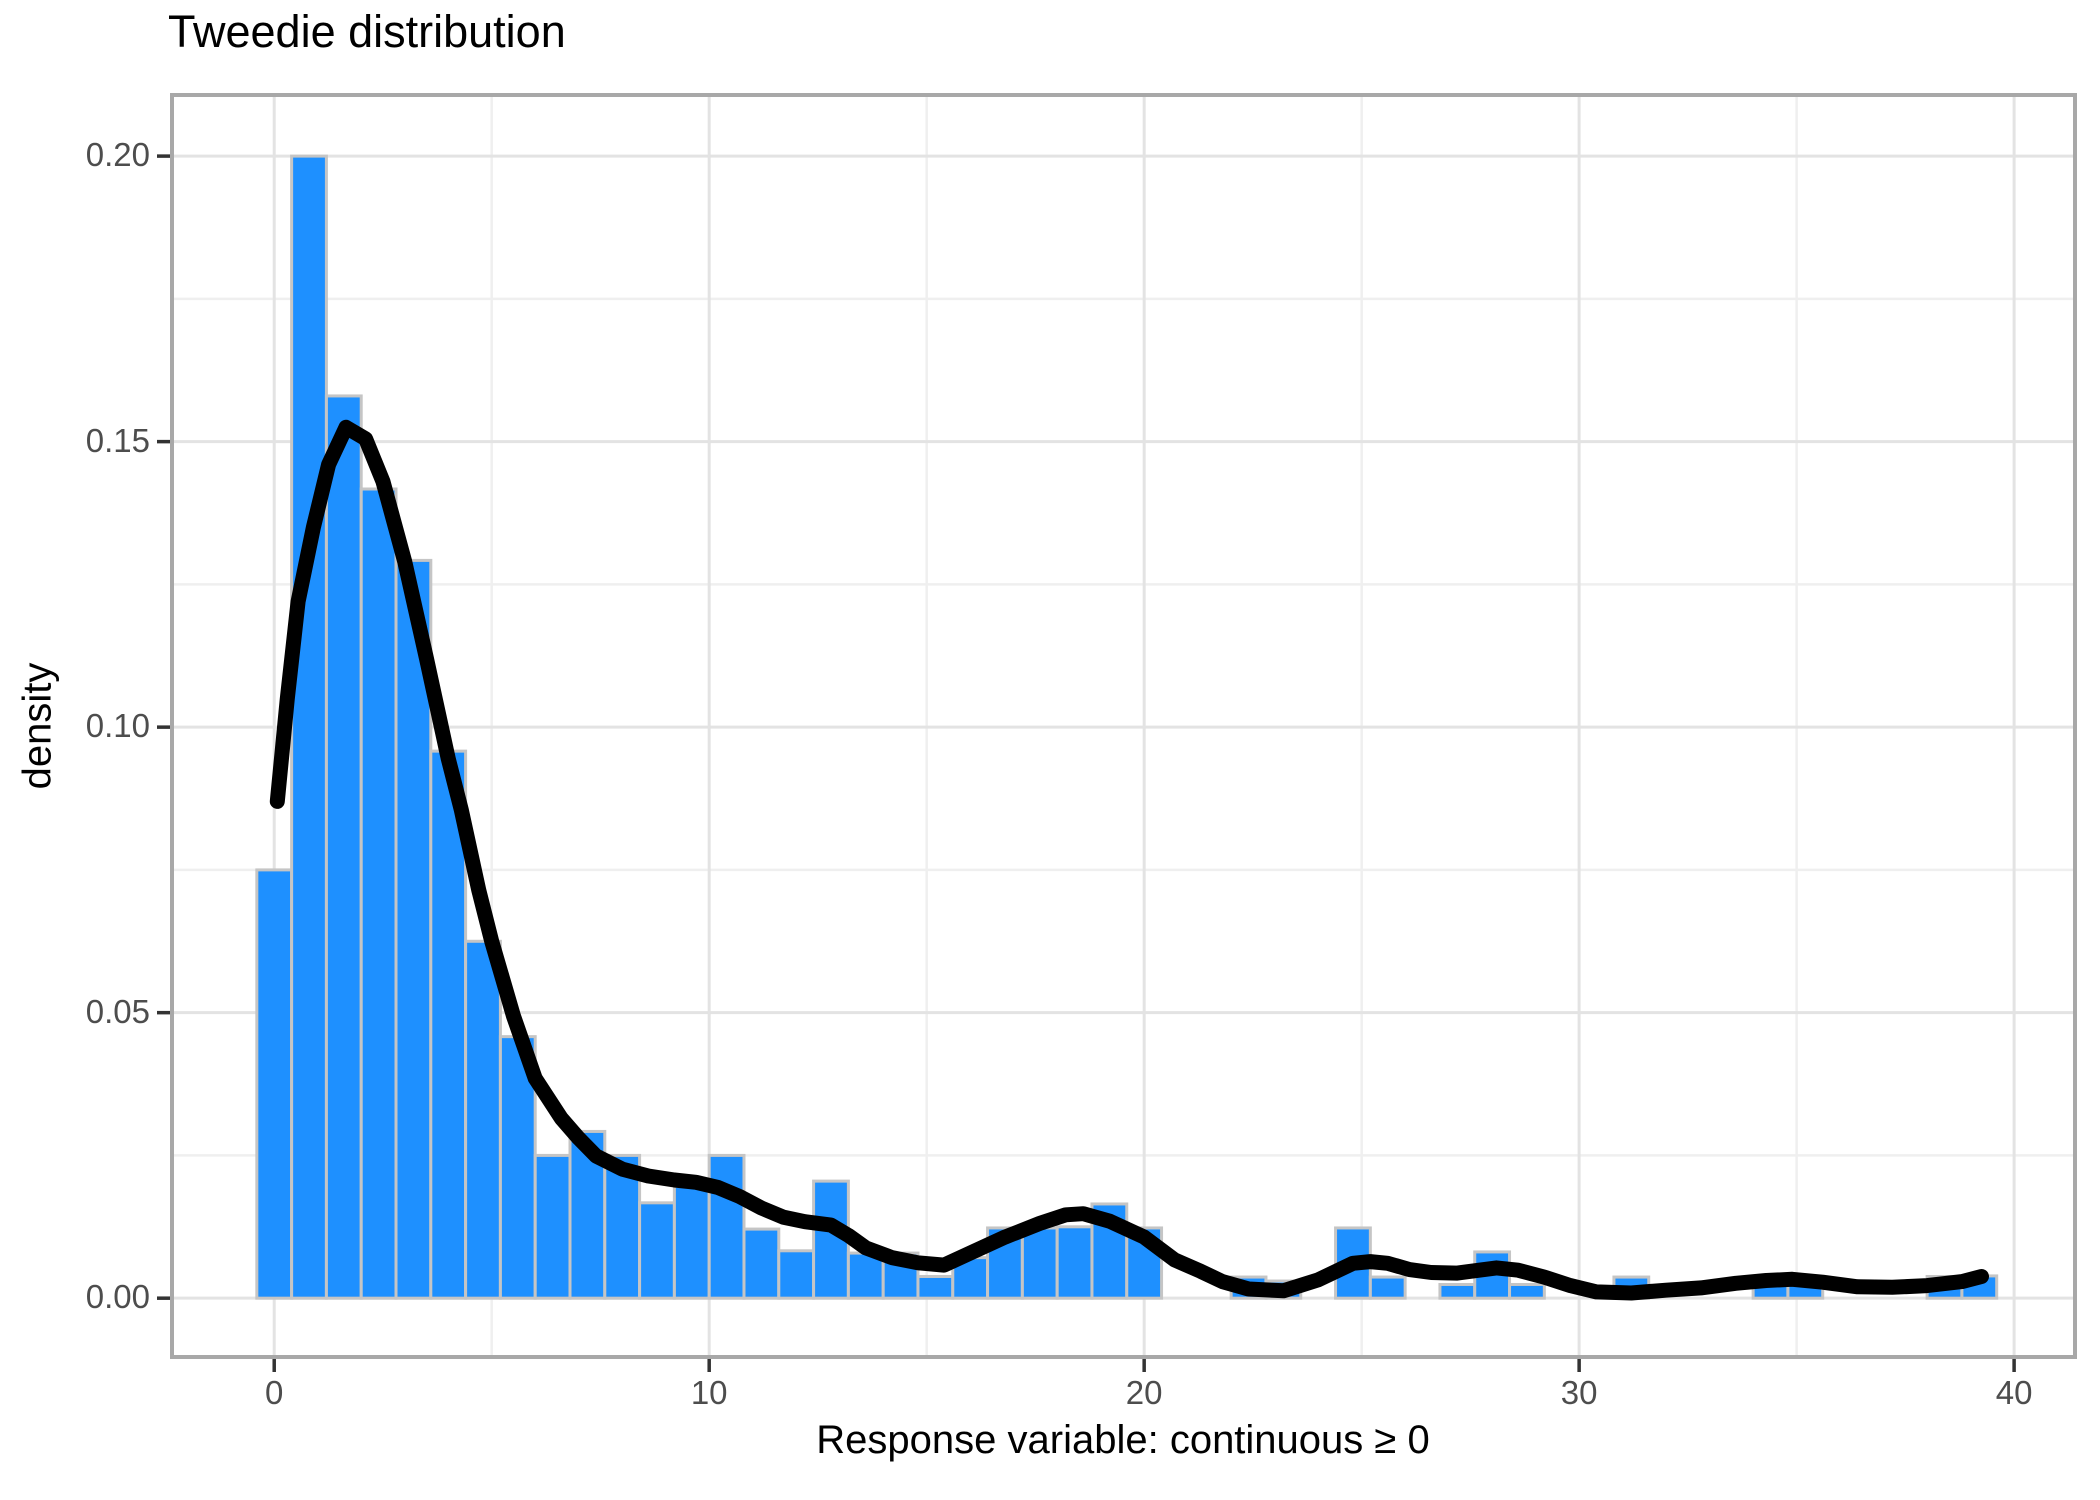 The height and width of the screenshot is (1500, 2100). Describe the element at coordinates (274, 1392) in the screenshot. I see `x-tick-label: 0` at that location.